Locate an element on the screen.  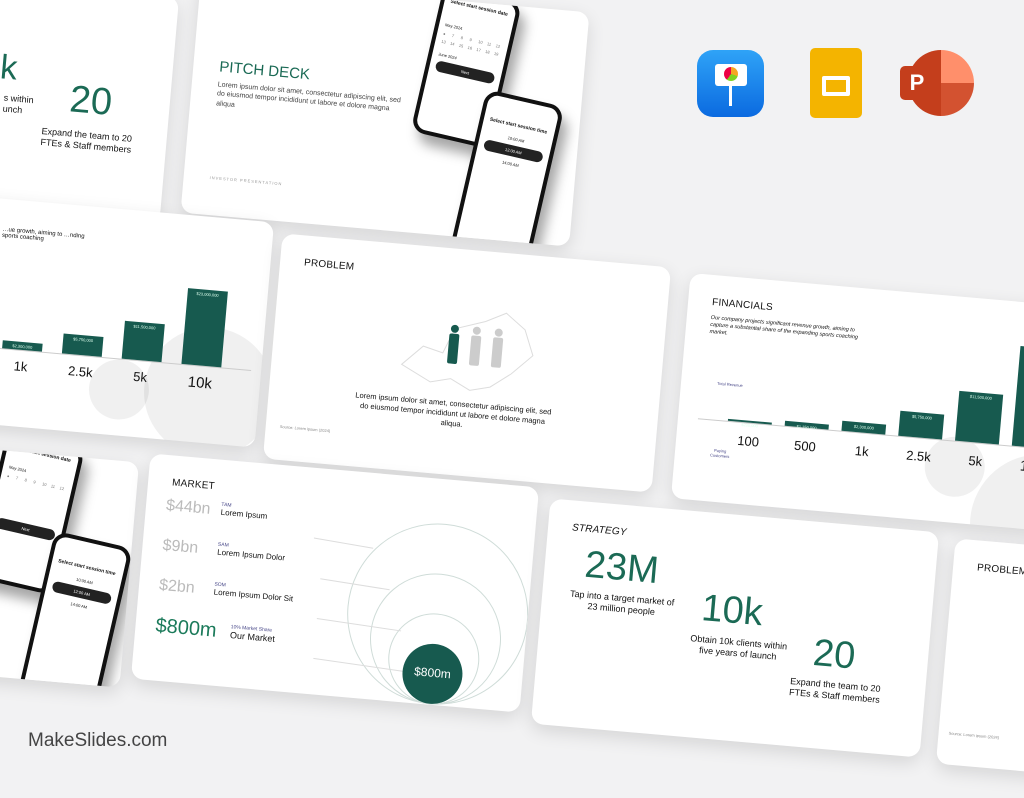
slide-title: PITCH DECK is located at coordinates (264, 71).